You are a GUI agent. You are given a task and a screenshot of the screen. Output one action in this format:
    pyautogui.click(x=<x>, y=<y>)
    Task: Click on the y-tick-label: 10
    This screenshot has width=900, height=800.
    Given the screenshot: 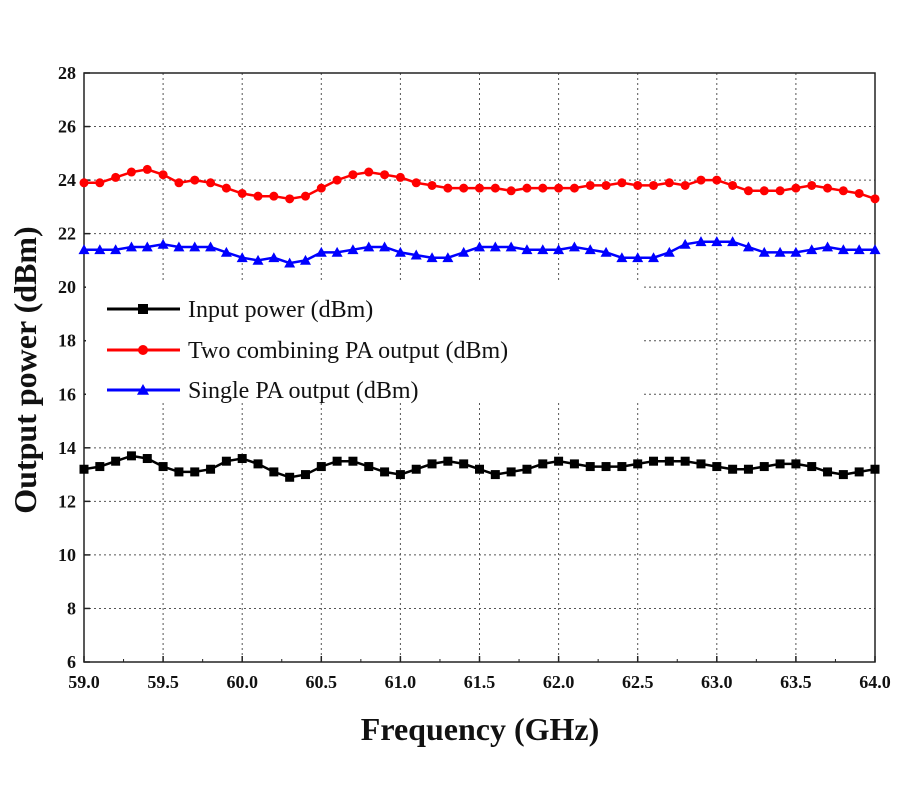 What is the action you would take?
    pyautogui.click(x=67, y=555)
    